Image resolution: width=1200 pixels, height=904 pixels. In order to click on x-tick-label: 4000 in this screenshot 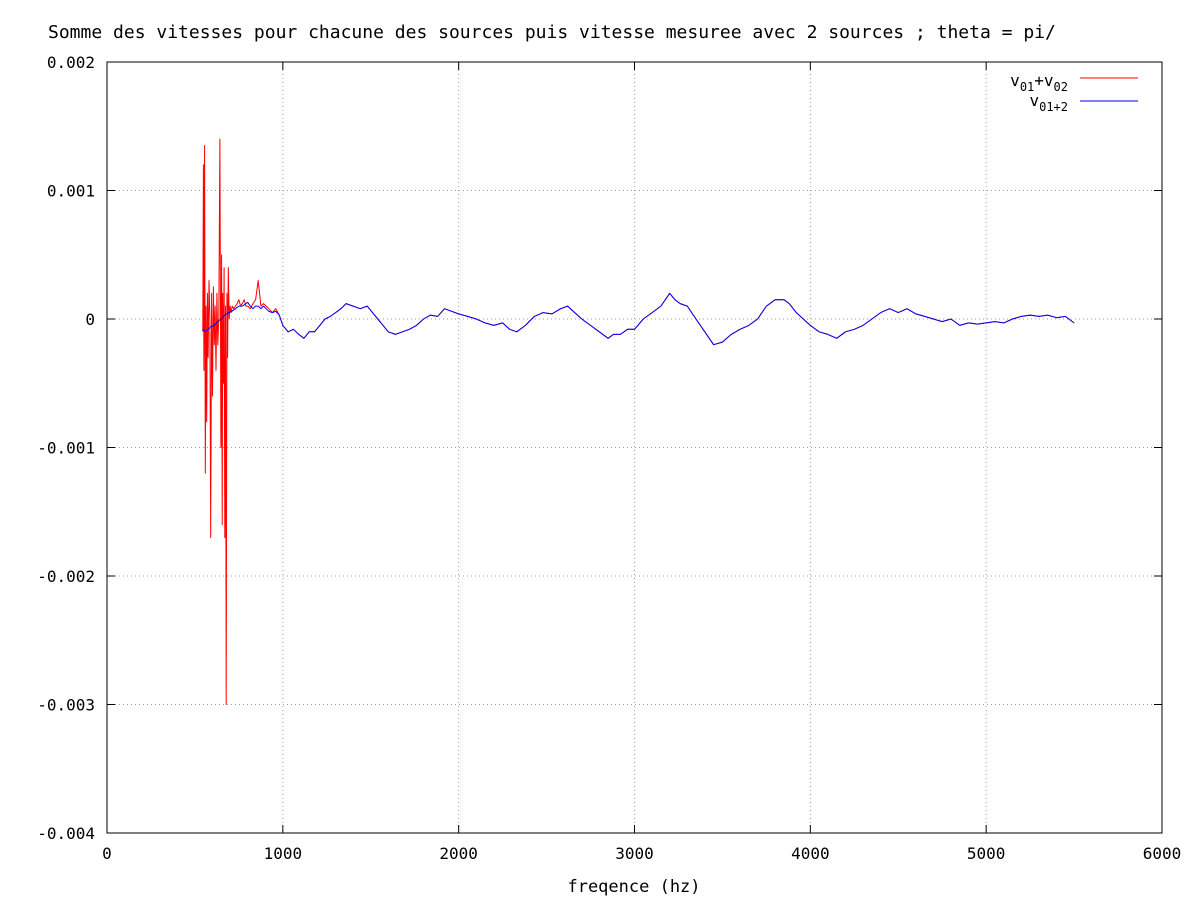, I will do `click(810, 853)`.